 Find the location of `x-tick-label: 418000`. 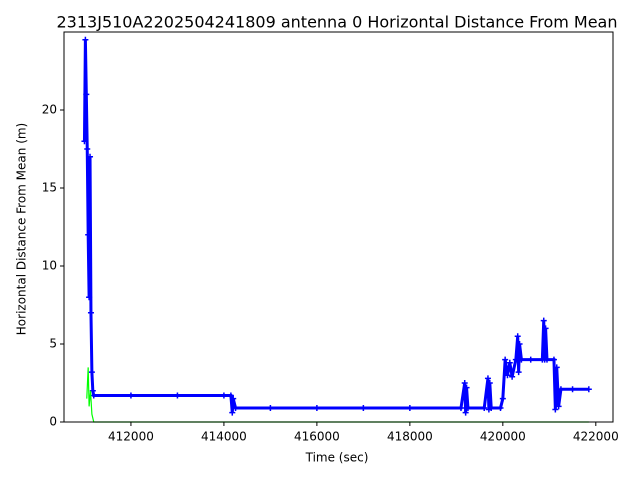

x-tick-label: 418000 is located at coordinates (410, 437).